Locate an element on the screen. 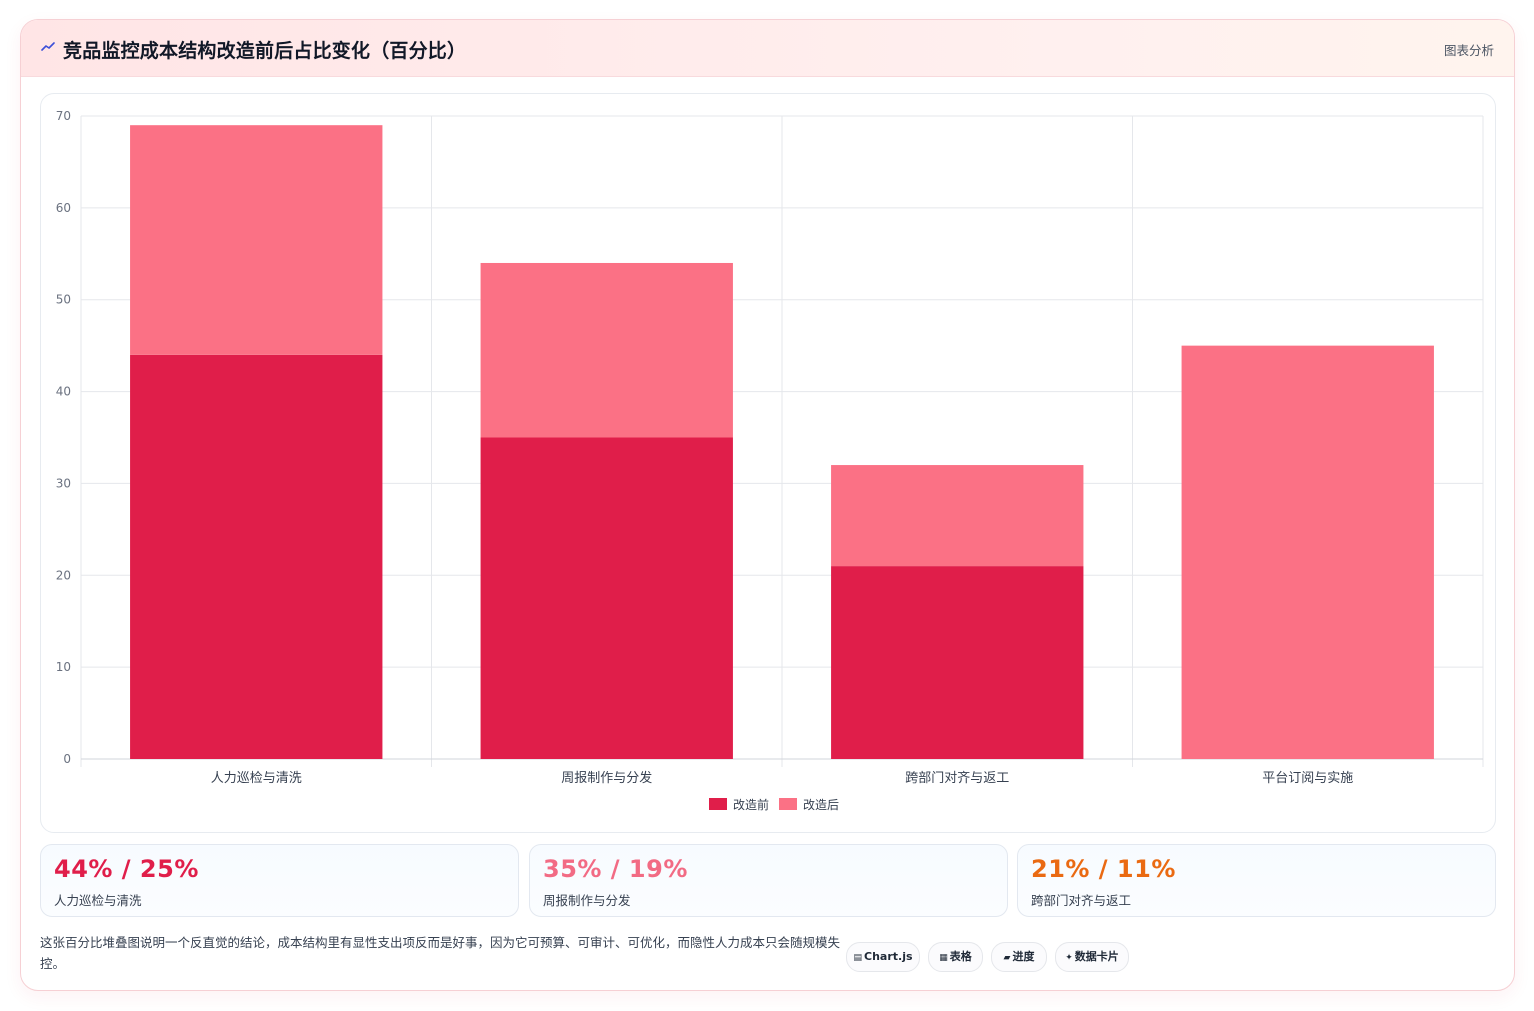  tag-label: Chart.js is located at coordinates (888, 956).